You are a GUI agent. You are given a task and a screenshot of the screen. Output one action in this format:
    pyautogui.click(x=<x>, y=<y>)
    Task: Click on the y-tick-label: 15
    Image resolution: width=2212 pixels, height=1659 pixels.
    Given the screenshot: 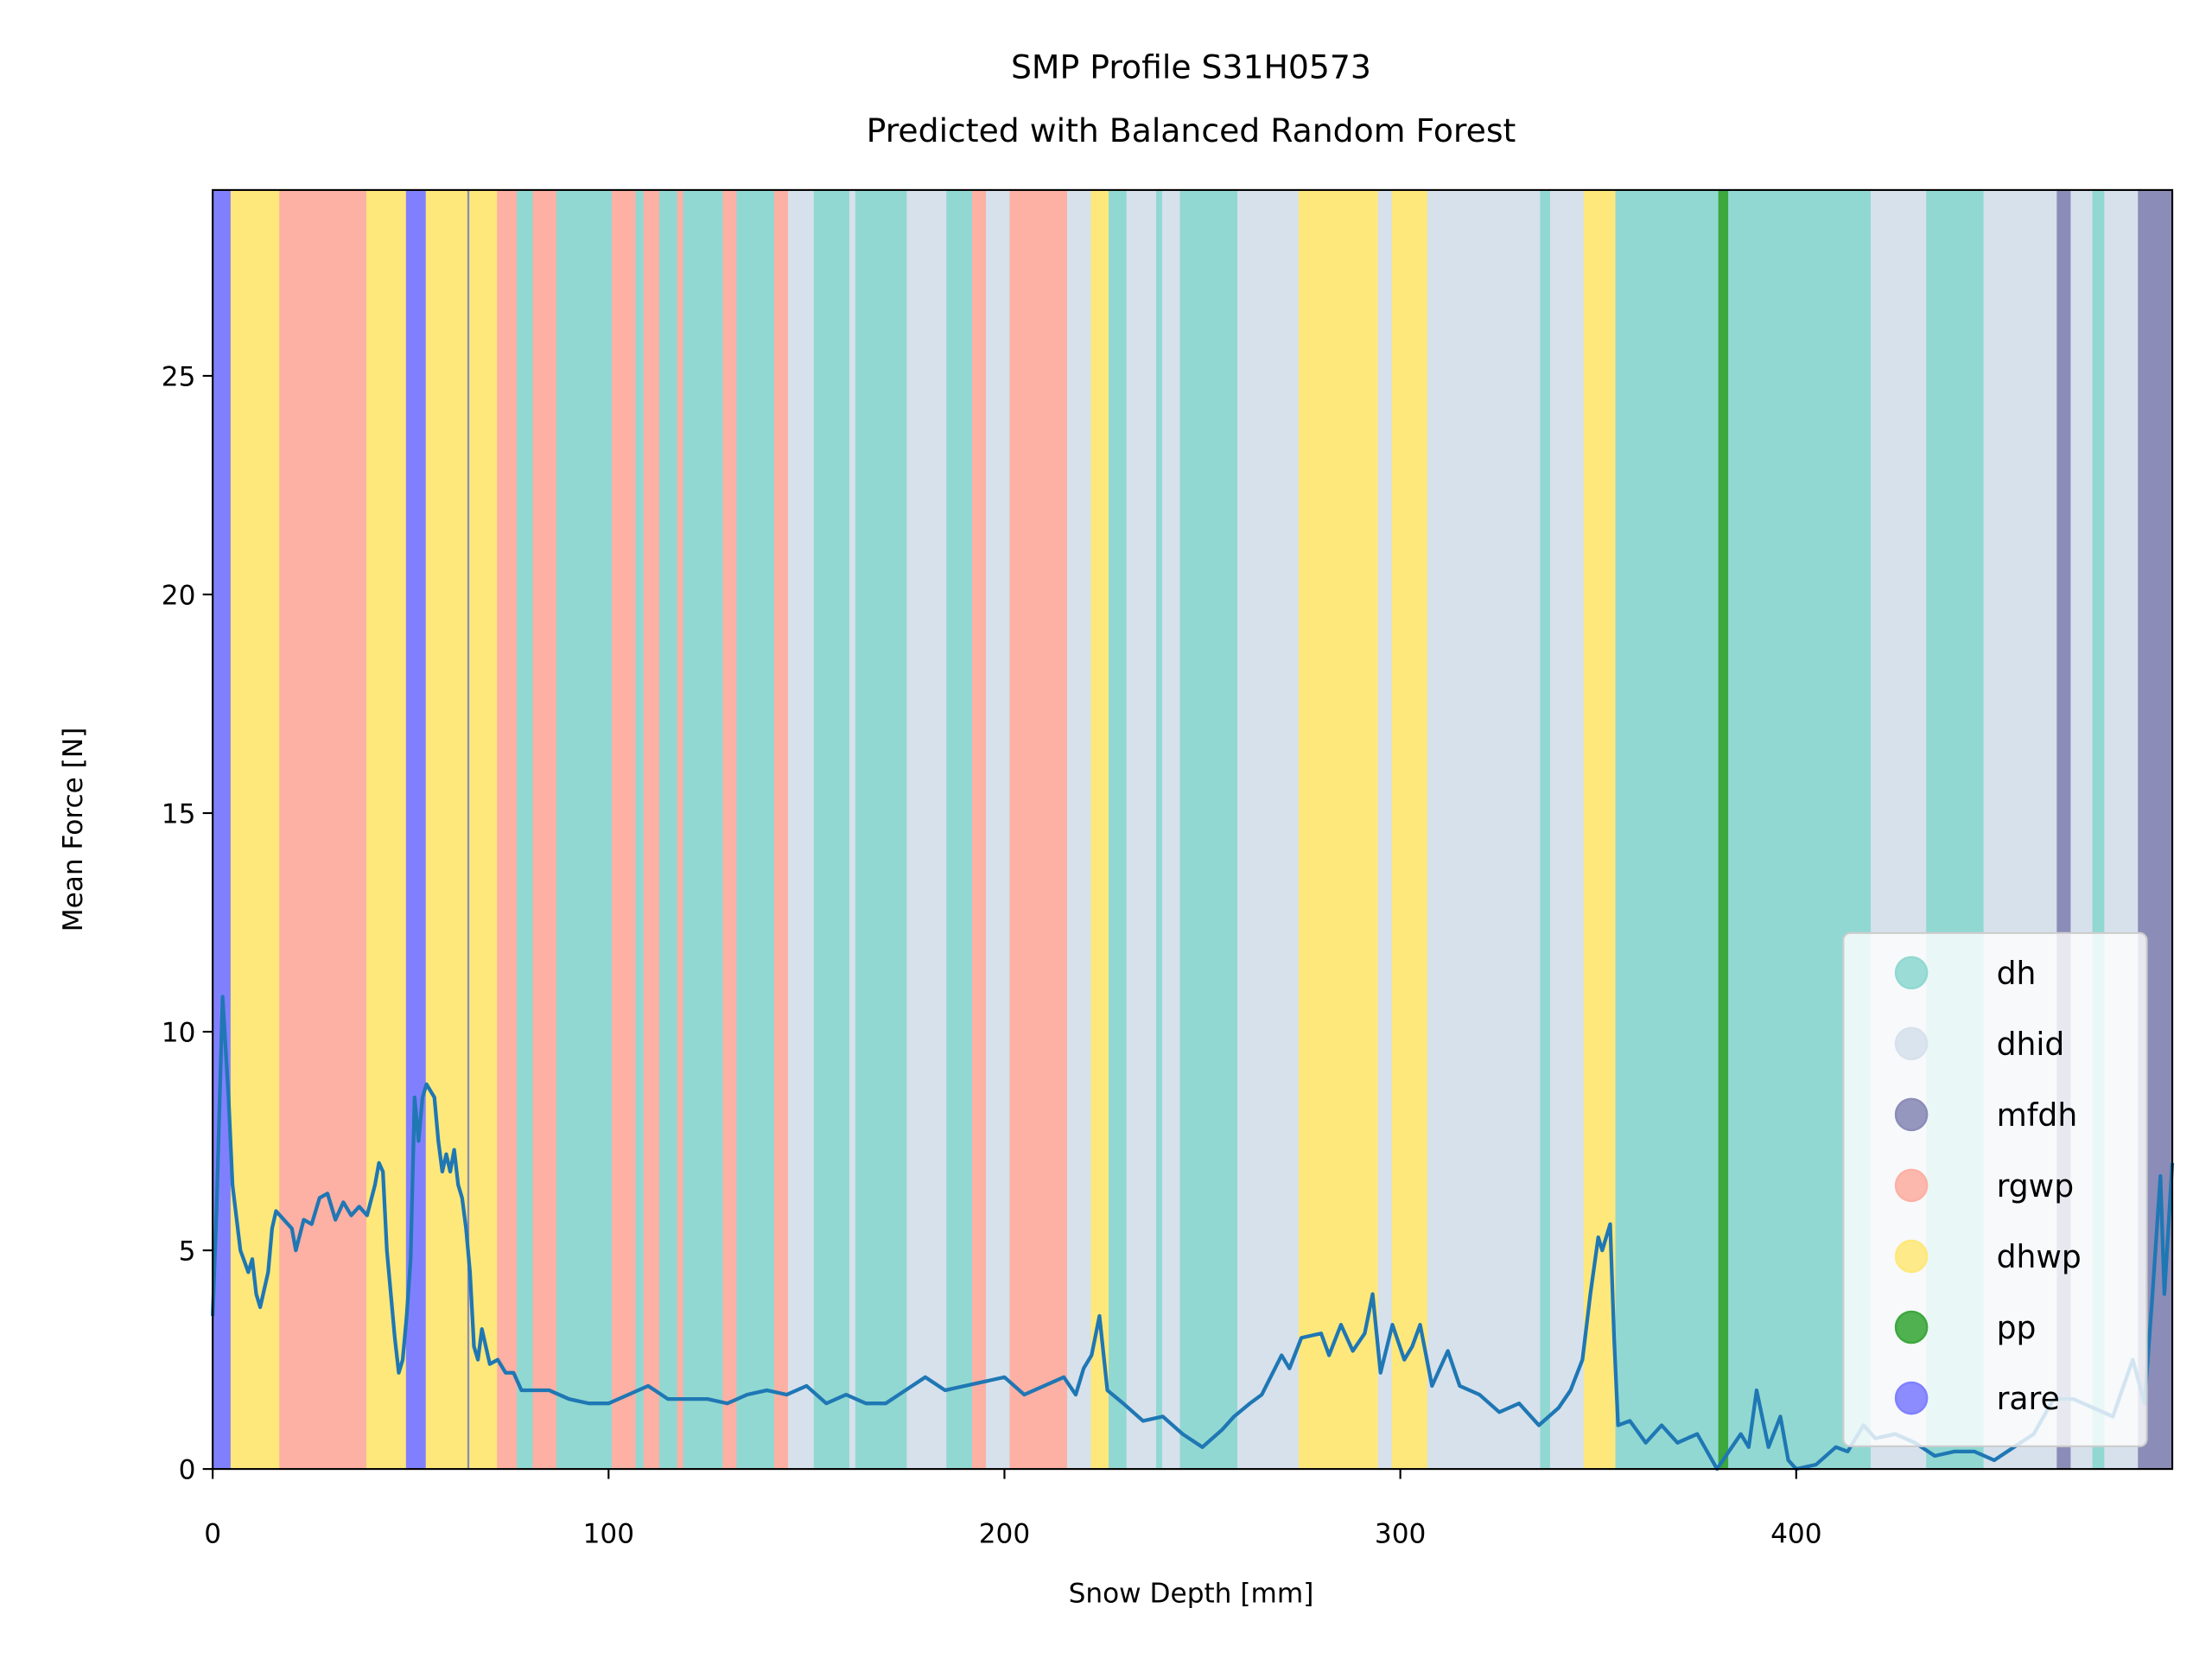 What is the action you would take?
    pyautogui.click(x=179, y=814)
    